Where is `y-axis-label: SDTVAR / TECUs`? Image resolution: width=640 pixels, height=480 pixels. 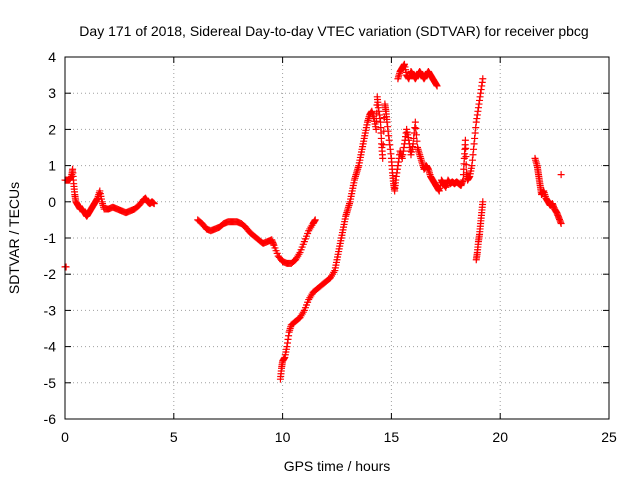
y-axis-label: SDTVAR / TECUs is located at coordinates (14, 238).